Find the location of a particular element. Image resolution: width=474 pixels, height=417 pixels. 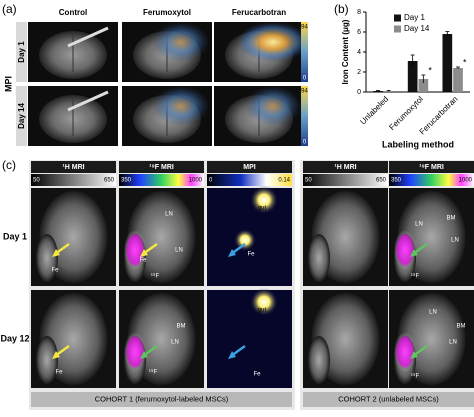

cohort-label: COHORT 2 (unlabeled MSCs) is located at coordinates (388, 398).